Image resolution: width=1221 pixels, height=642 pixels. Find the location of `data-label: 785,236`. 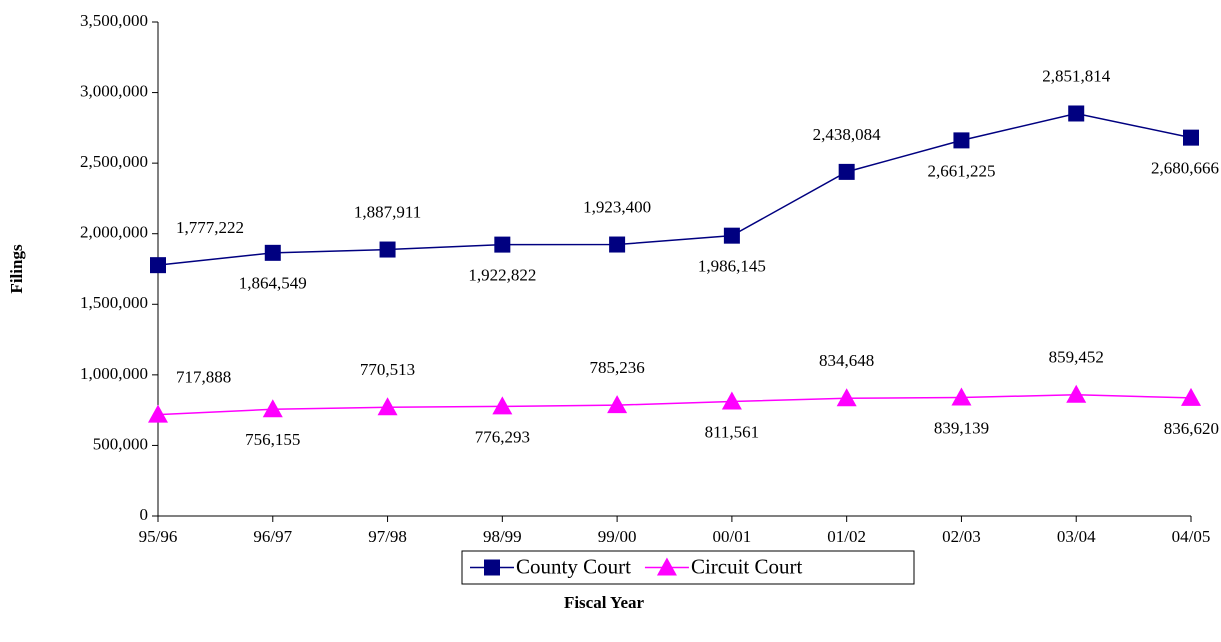

data-label: 785,236 is located at coordinates (616, 367).